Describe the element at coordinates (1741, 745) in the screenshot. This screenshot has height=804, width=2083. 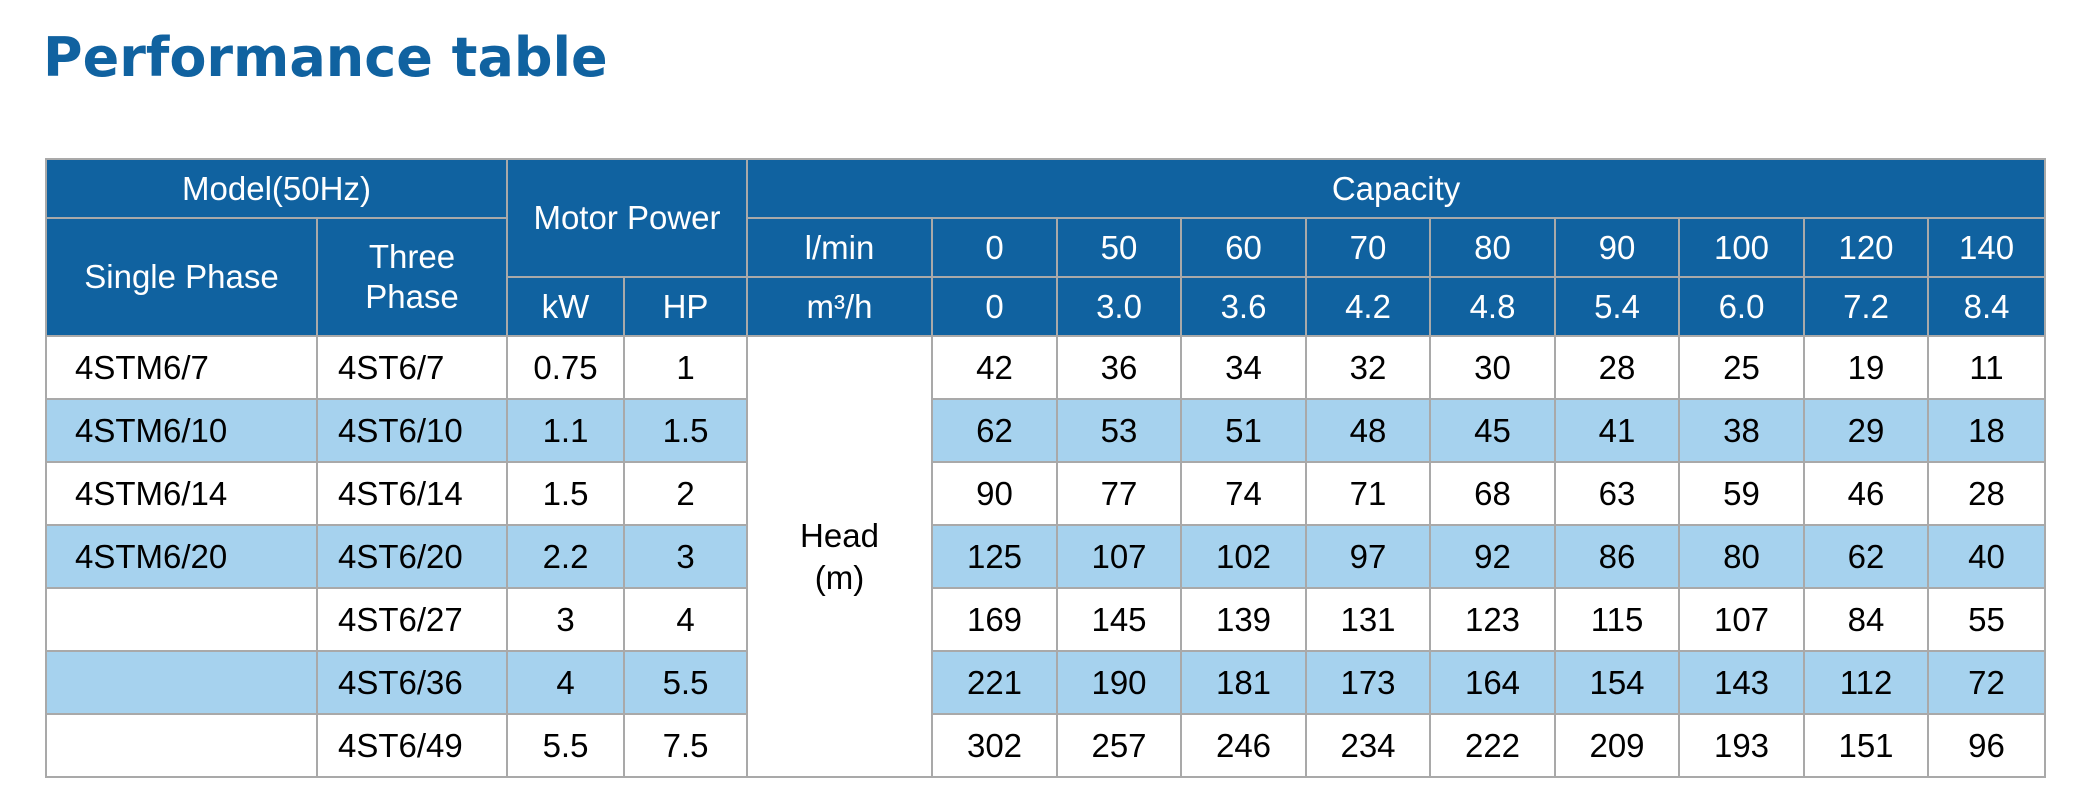
I see `head-value: 193` at that location.